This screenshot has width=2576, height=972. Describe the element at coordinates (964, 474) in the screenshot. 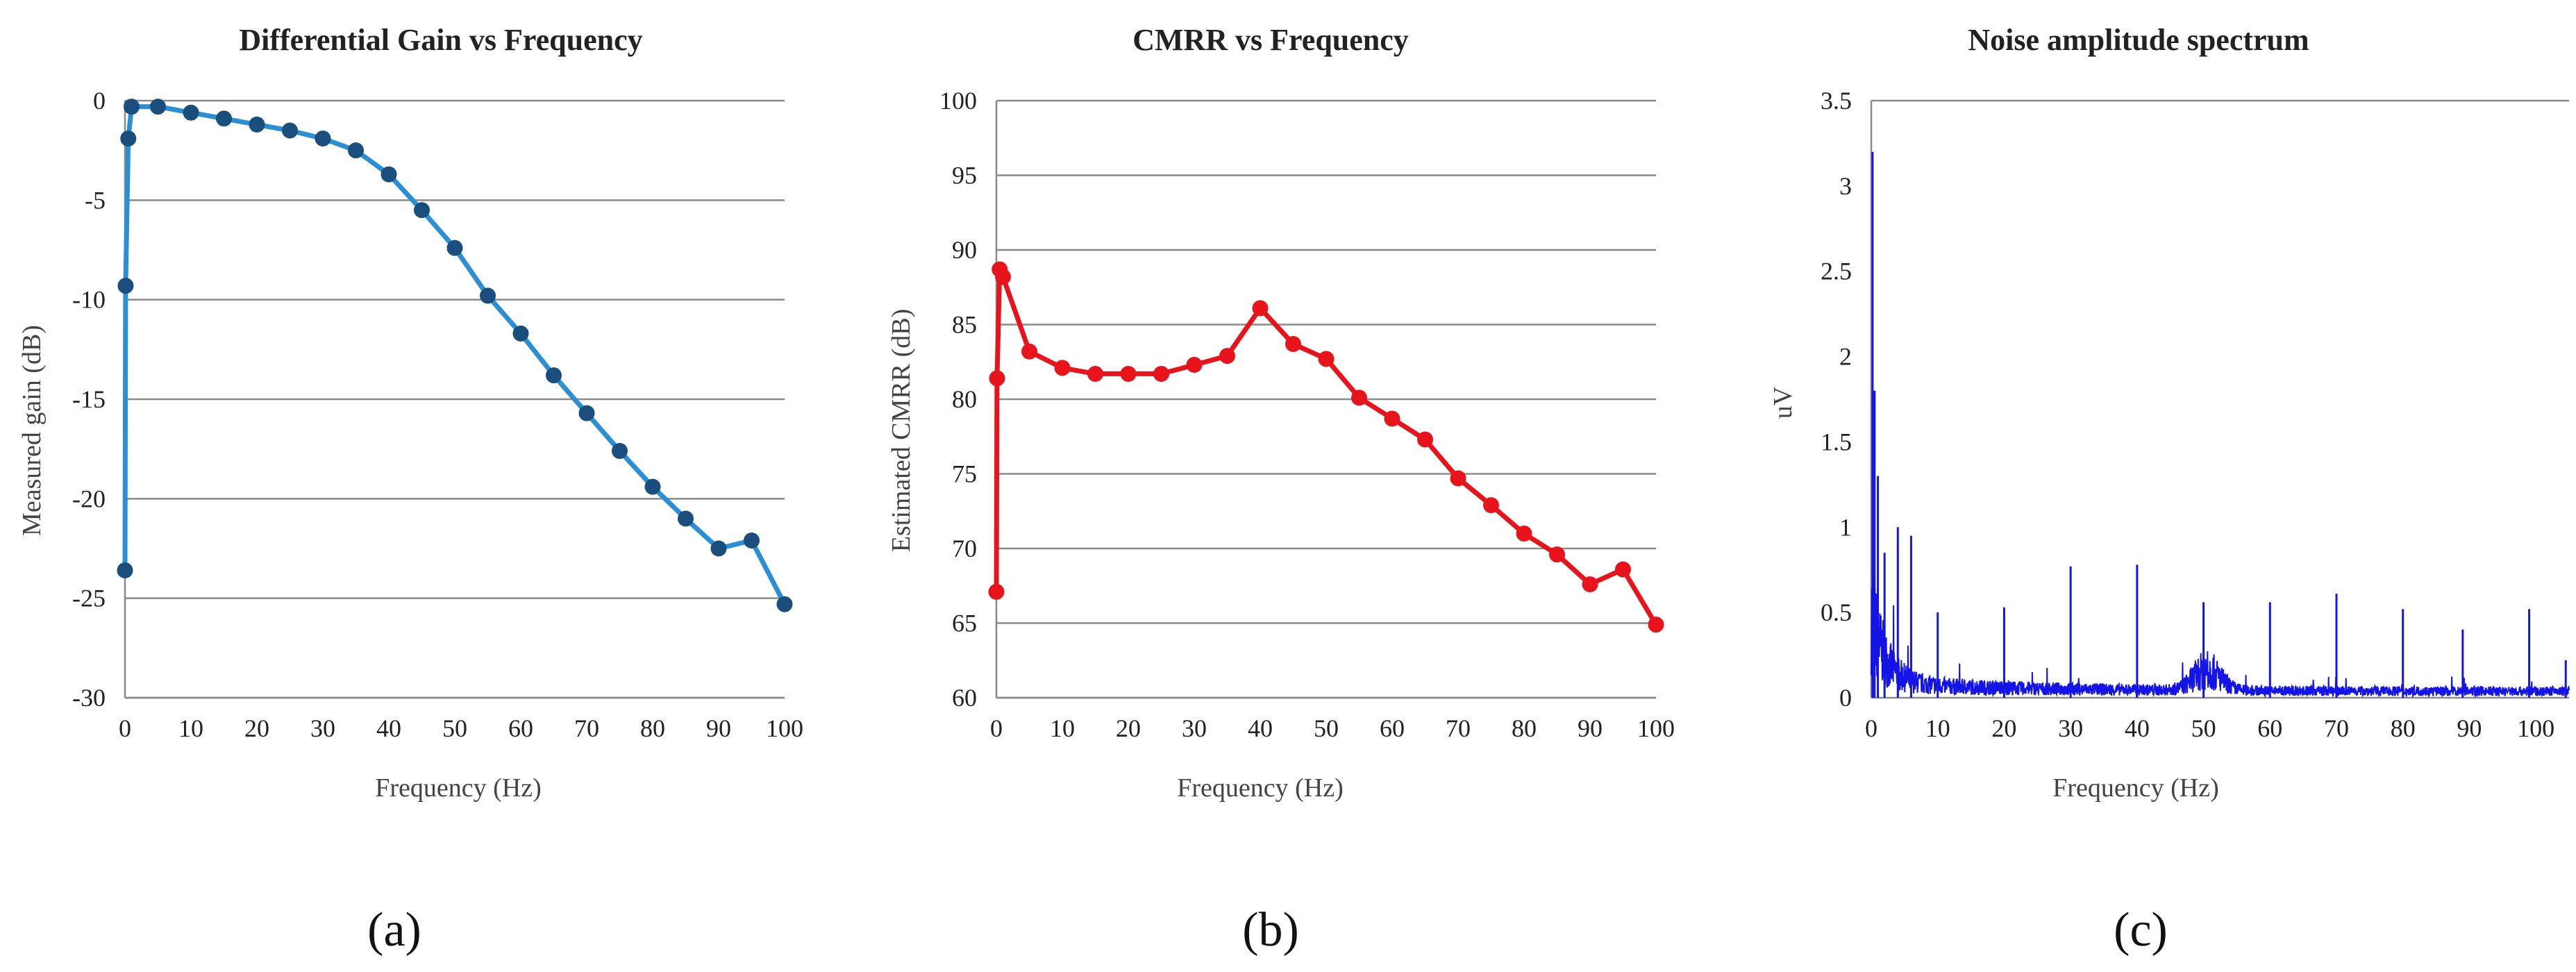

I see `y-tick-label: 75` at that location.